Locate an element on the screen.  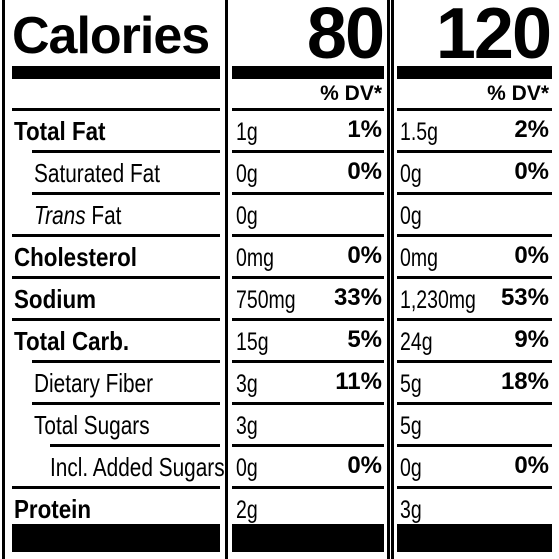
calories-value-col2: 120 is located at coordinates (493, 37).